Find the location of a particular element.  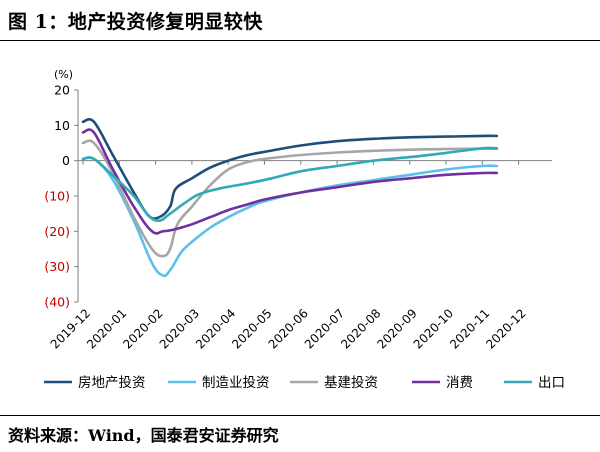

legend: 房地产投资 制造业投资 基建投资 消费 出口 is located at coordinates (304, 382).